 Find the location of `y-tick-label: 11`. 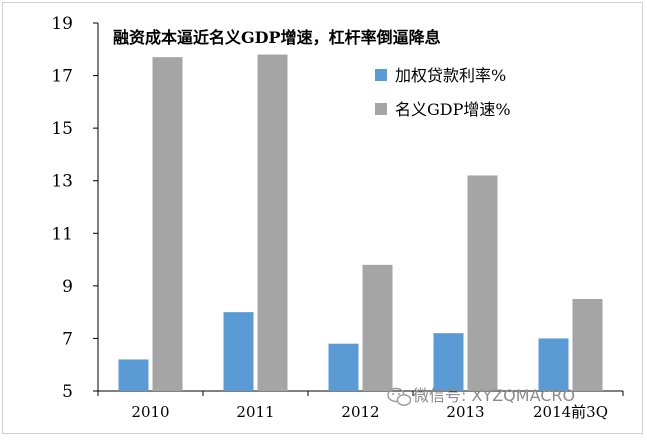

y-tick-label: 11 is located at coordinates (62, 234).